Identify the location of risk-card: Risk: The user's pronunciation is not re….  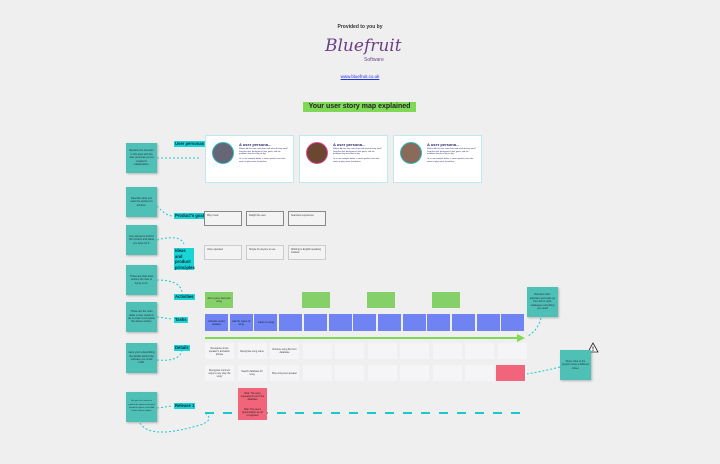
(252, 412).